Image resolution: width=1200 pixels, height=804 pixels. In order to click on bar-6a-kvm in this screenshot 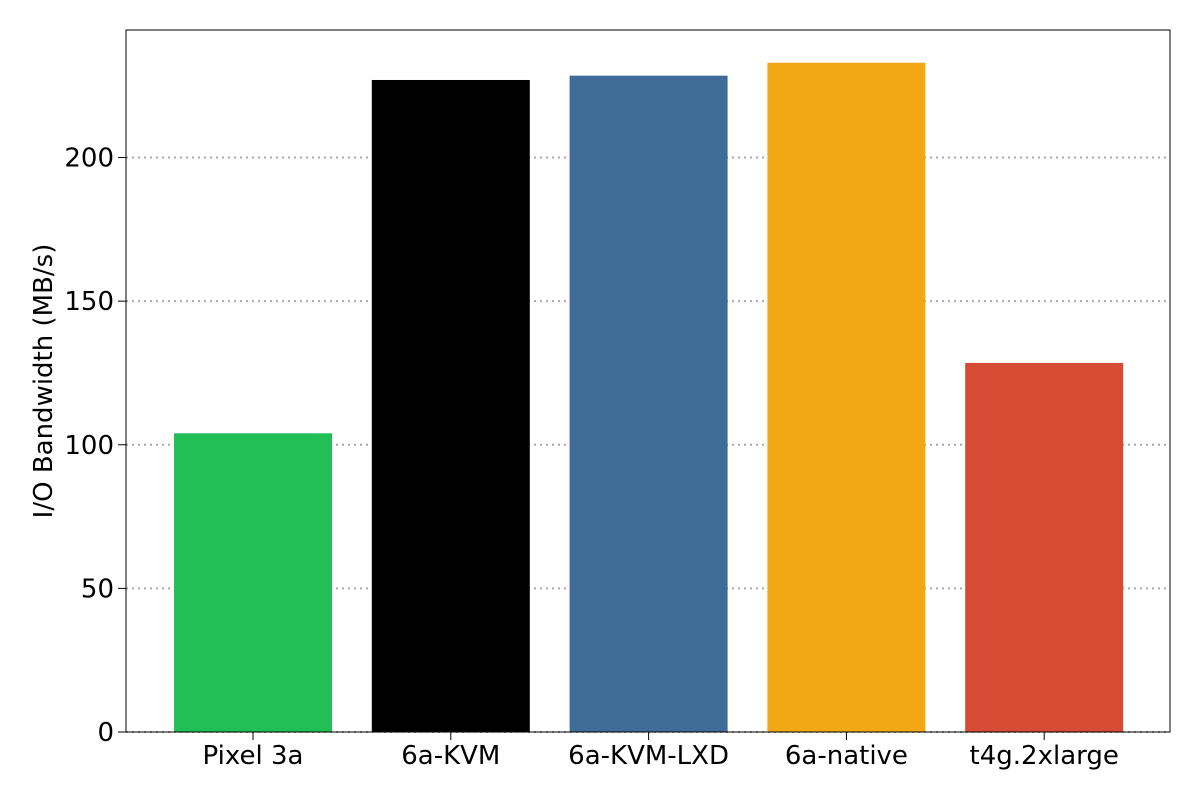, I will do `click(450, 406)`.